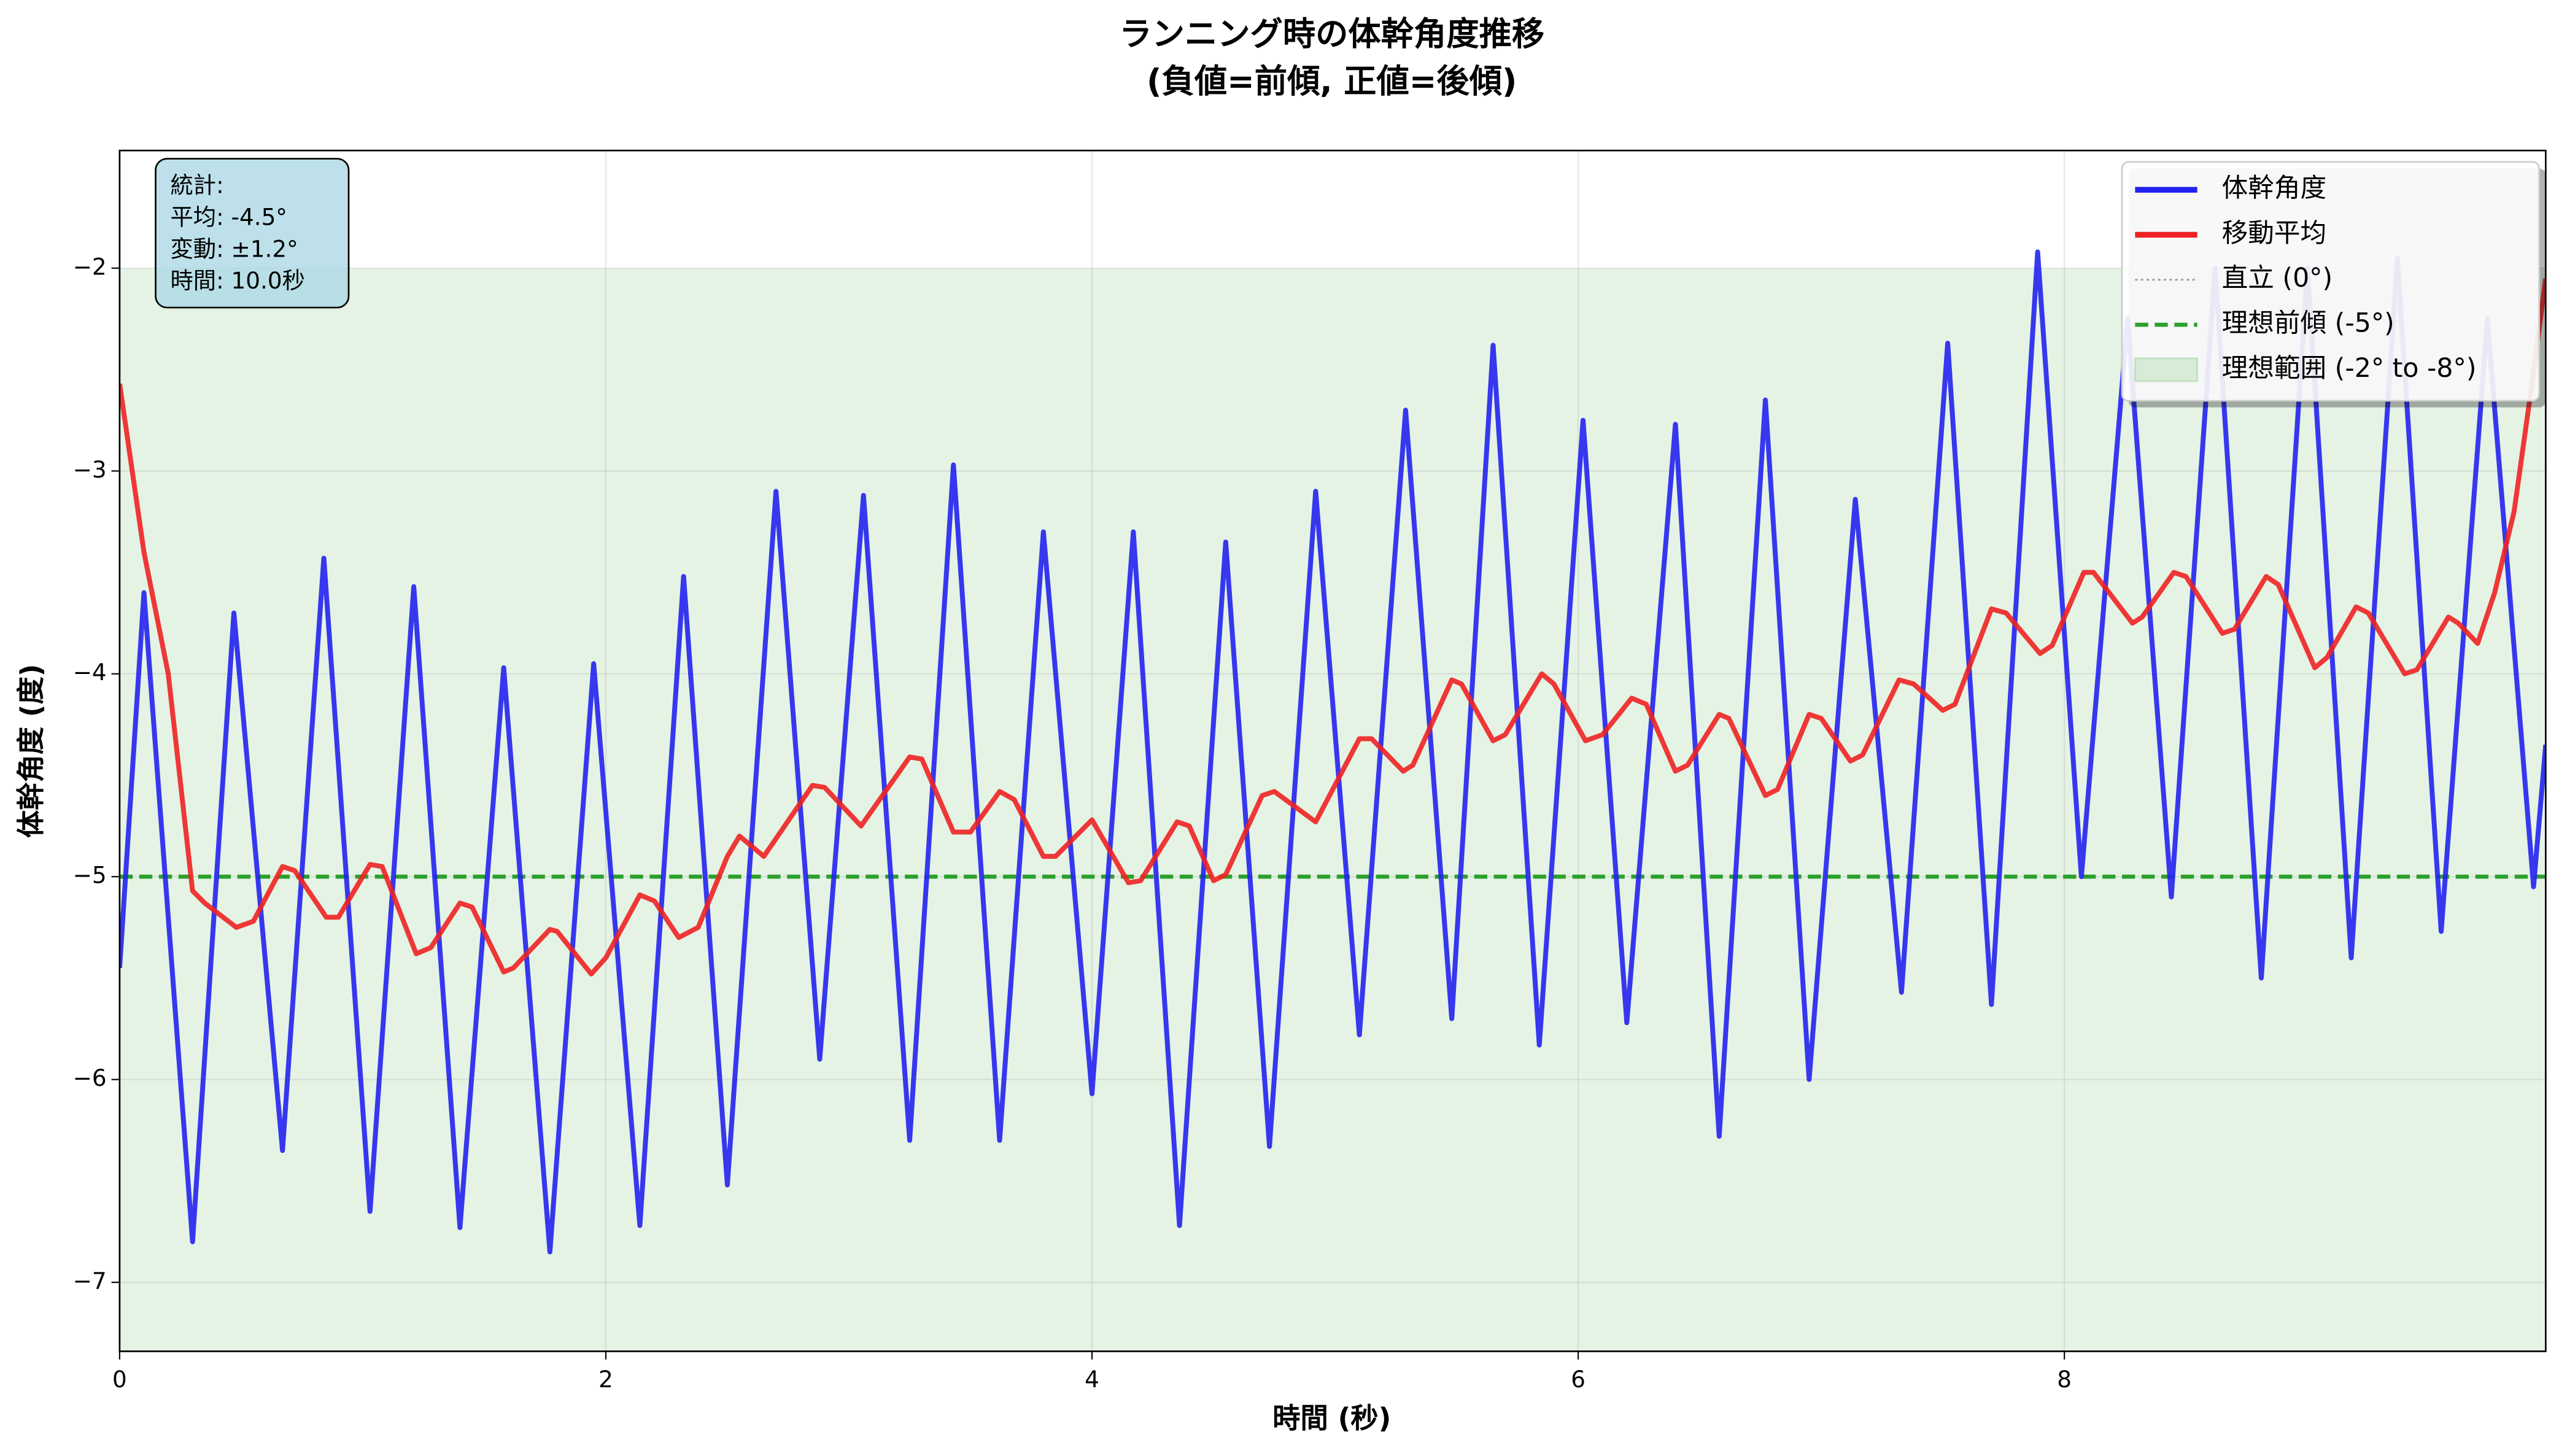  I want to click on chart-subtitle: (負値=前傾, 正値=後傾), so click(1332, 82).